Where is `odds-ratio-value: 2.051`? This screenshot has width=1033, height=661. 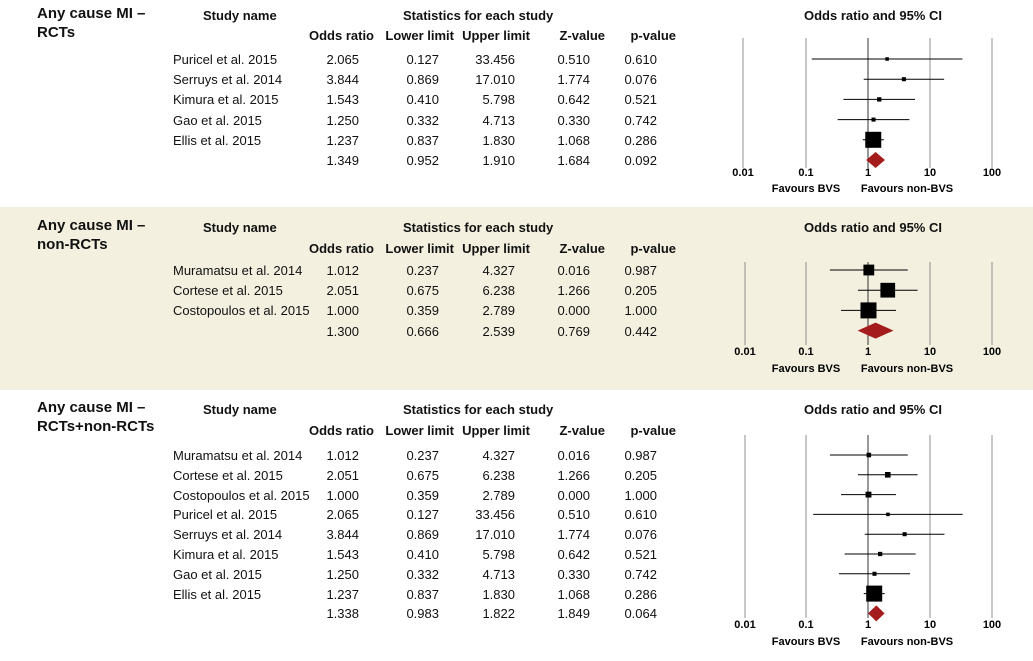
odds-ratio-value: 2.051 is located at coordinates (342, 291).